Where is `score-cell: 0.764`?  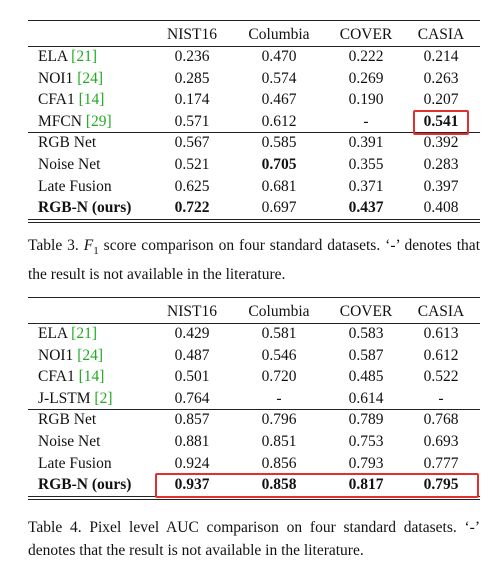 score-cell: 0.764 is located at coordinates (192, 398).